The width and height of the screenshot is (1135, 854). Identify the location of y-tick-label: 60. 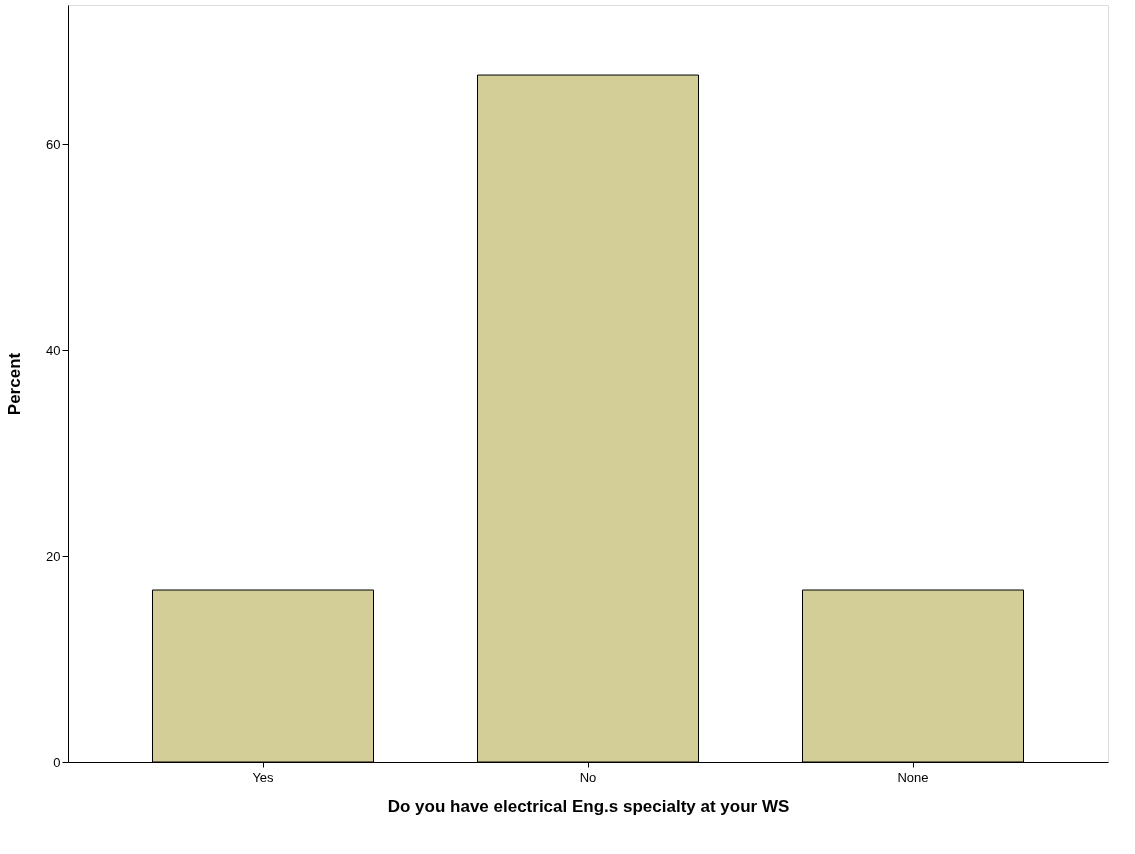
(53, 144).